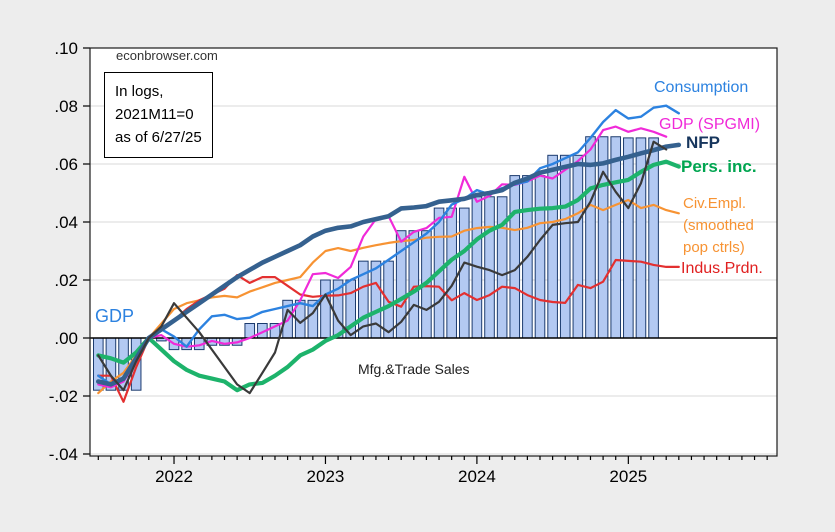  I want to click on pers-inc-label: Pers. inc., so click(719, 166).